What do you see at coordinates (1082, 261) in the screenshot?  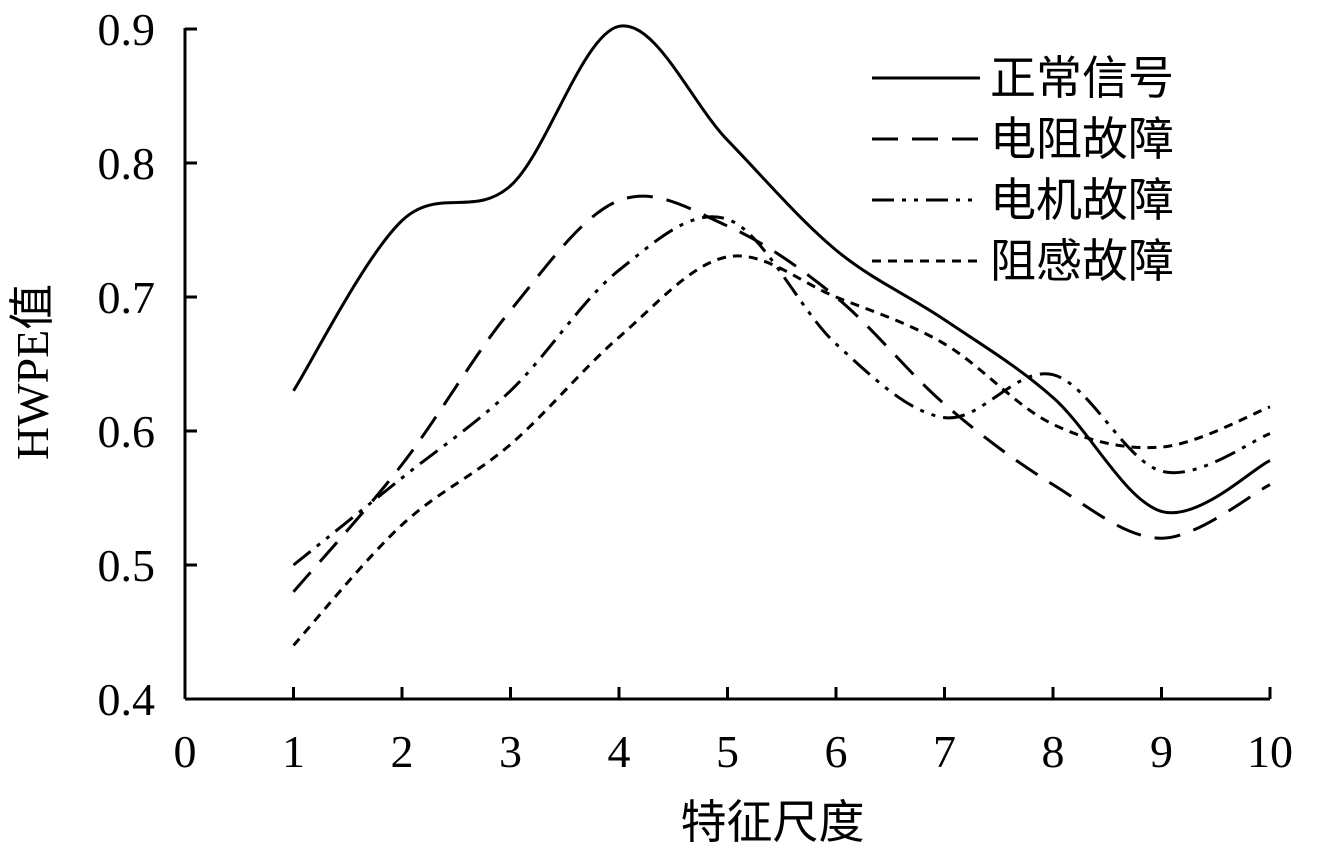 I see `legend-label-4: 阻感故障` at bounding box center [1082, 261].